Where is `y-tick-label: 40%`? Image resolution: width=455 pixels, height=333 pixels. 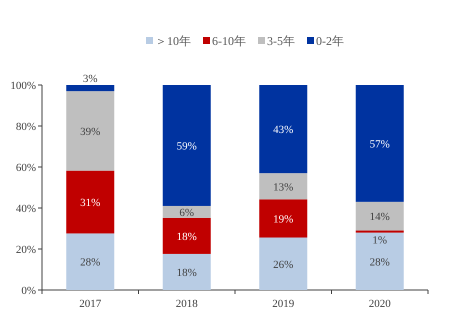 y-tick-label: 40% is located at coordinates (26, 209).